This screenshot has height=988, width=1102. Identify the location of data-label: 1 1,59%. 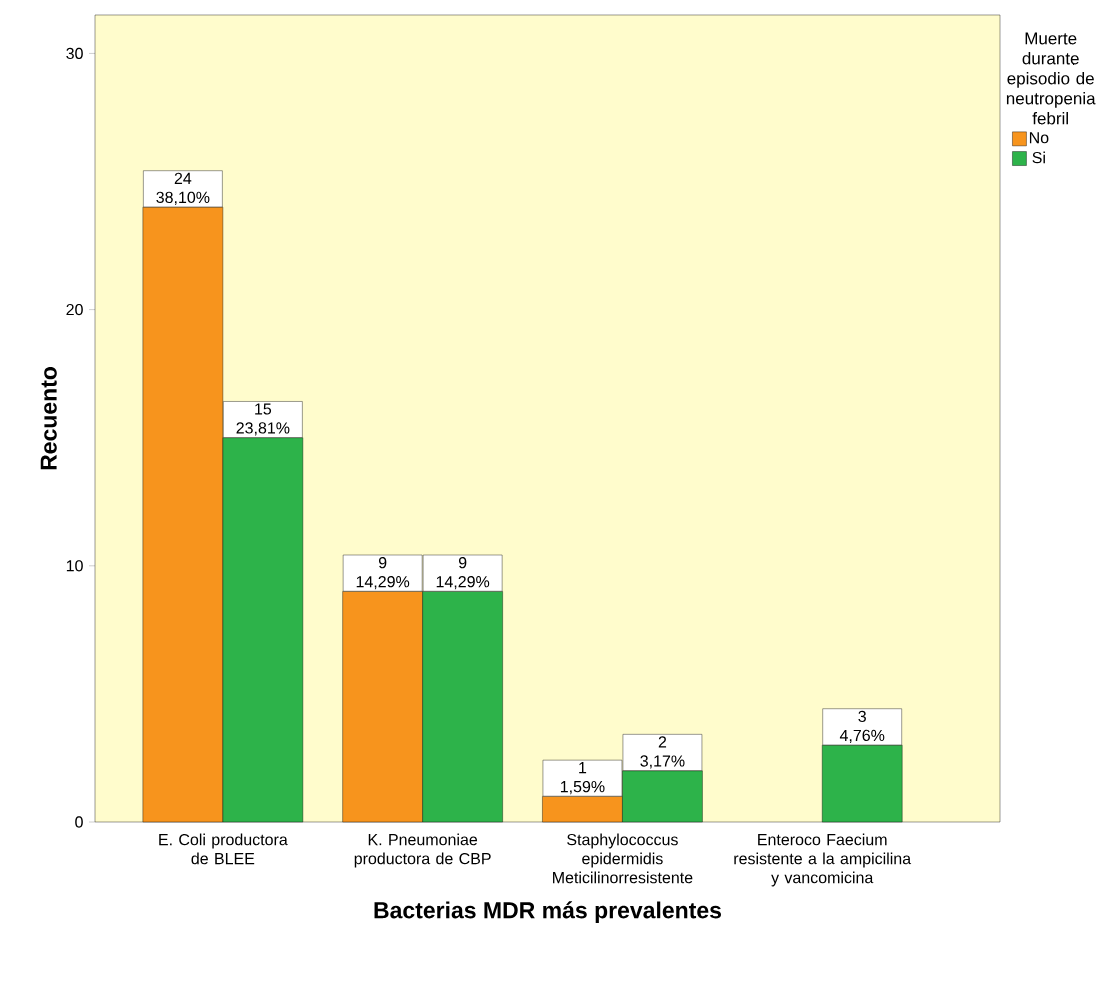
(582, 778).